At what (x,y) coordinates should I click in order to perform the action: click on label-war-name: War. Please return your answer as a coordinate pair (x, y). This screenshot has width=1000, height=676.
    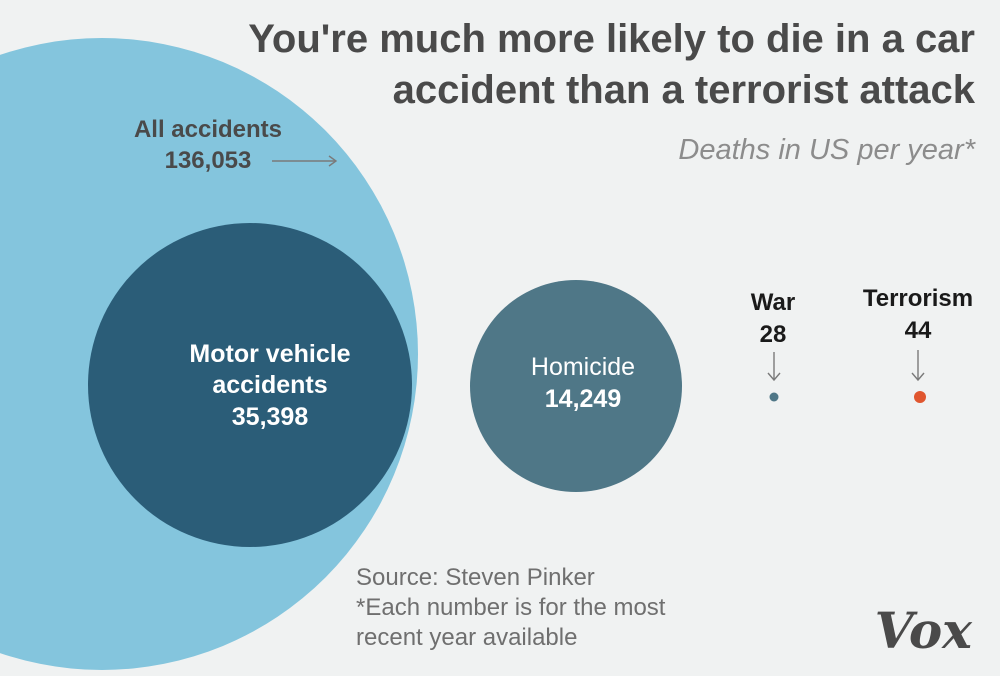
    Looking at the image, I should click on (773, 302).